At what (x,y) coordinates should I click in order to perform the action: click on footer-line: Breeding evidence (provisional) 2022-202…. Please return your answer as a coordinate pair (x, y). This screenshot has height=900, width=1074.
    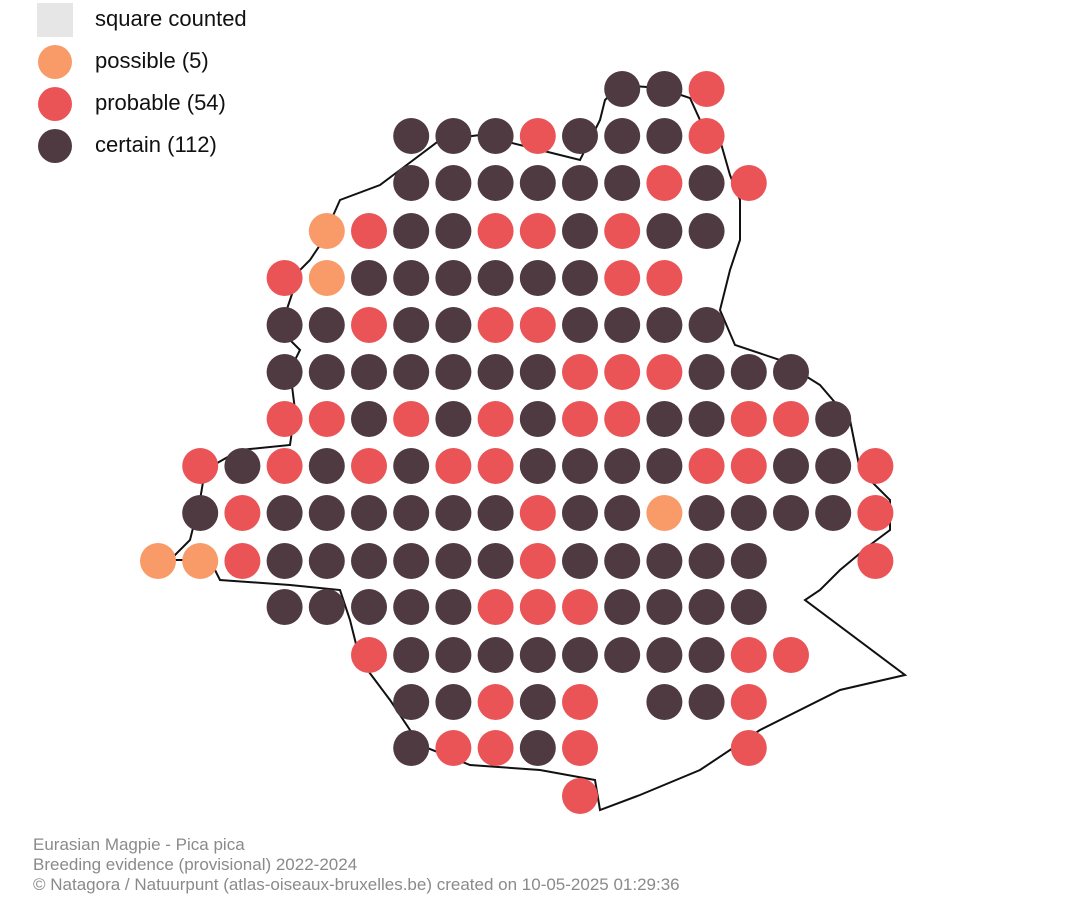
    Looking at the image, I should click on (195, 864).